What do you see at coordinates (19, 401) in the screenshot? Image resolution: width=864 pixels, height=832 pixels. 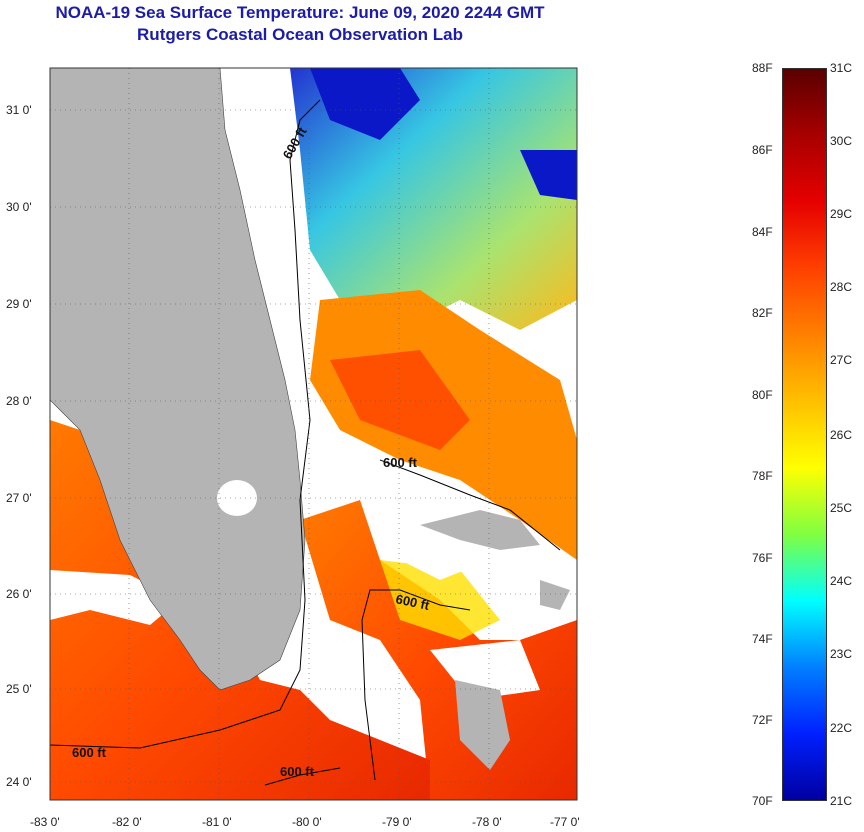 I see `lat-tick-label: 28 0'` at bounding box center [19, 401].